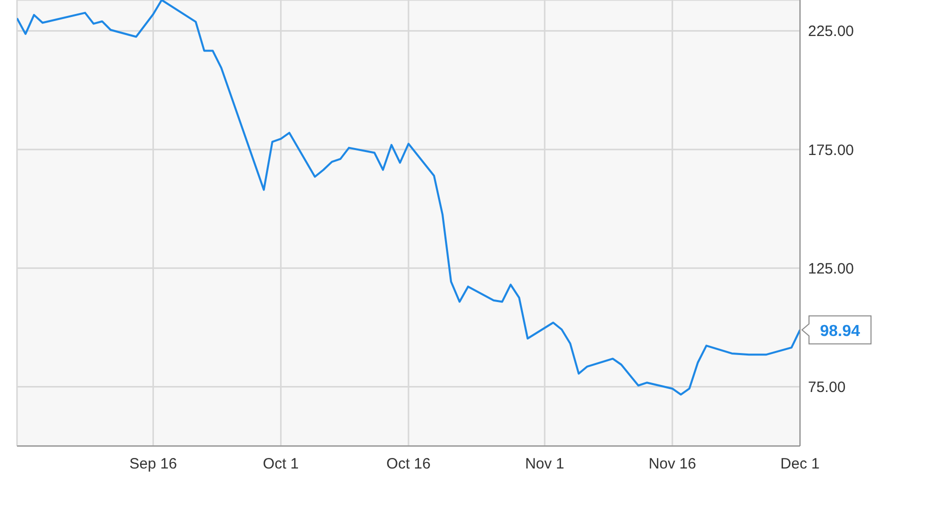 The image size is (931, 506). Describe the element at coordinates (831, 269) in the screenshot. I see `y-tick-label: 125.00` at that location.